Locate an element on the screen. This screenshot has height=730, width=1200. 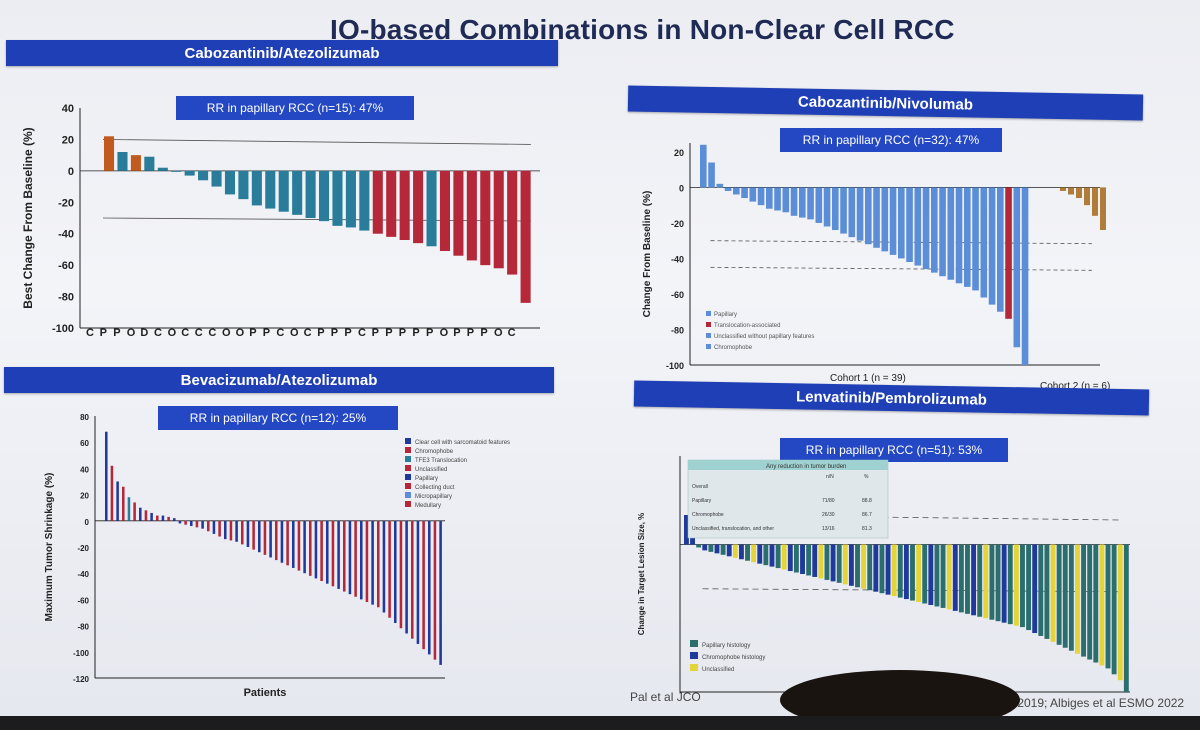
footer-right: JCO 2019; Albiges et al ESMO 2022 is located at coordinates (1087, 703).